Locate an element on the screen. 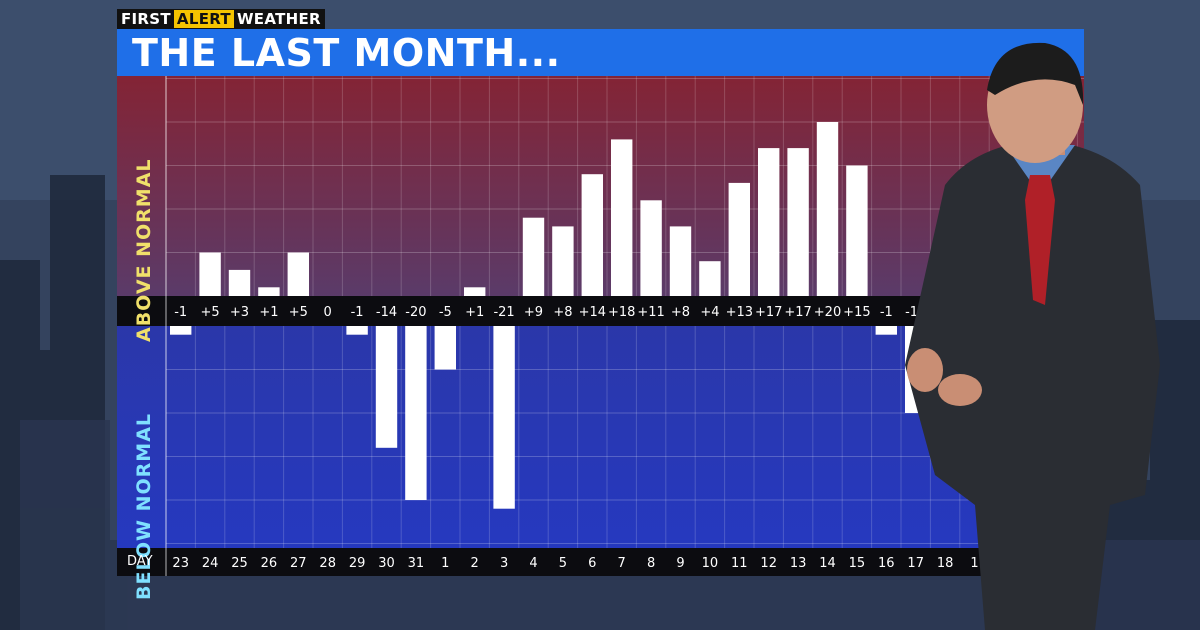  above-normal-label: ABOVE NORMAL is located at coordinates (144, 250).